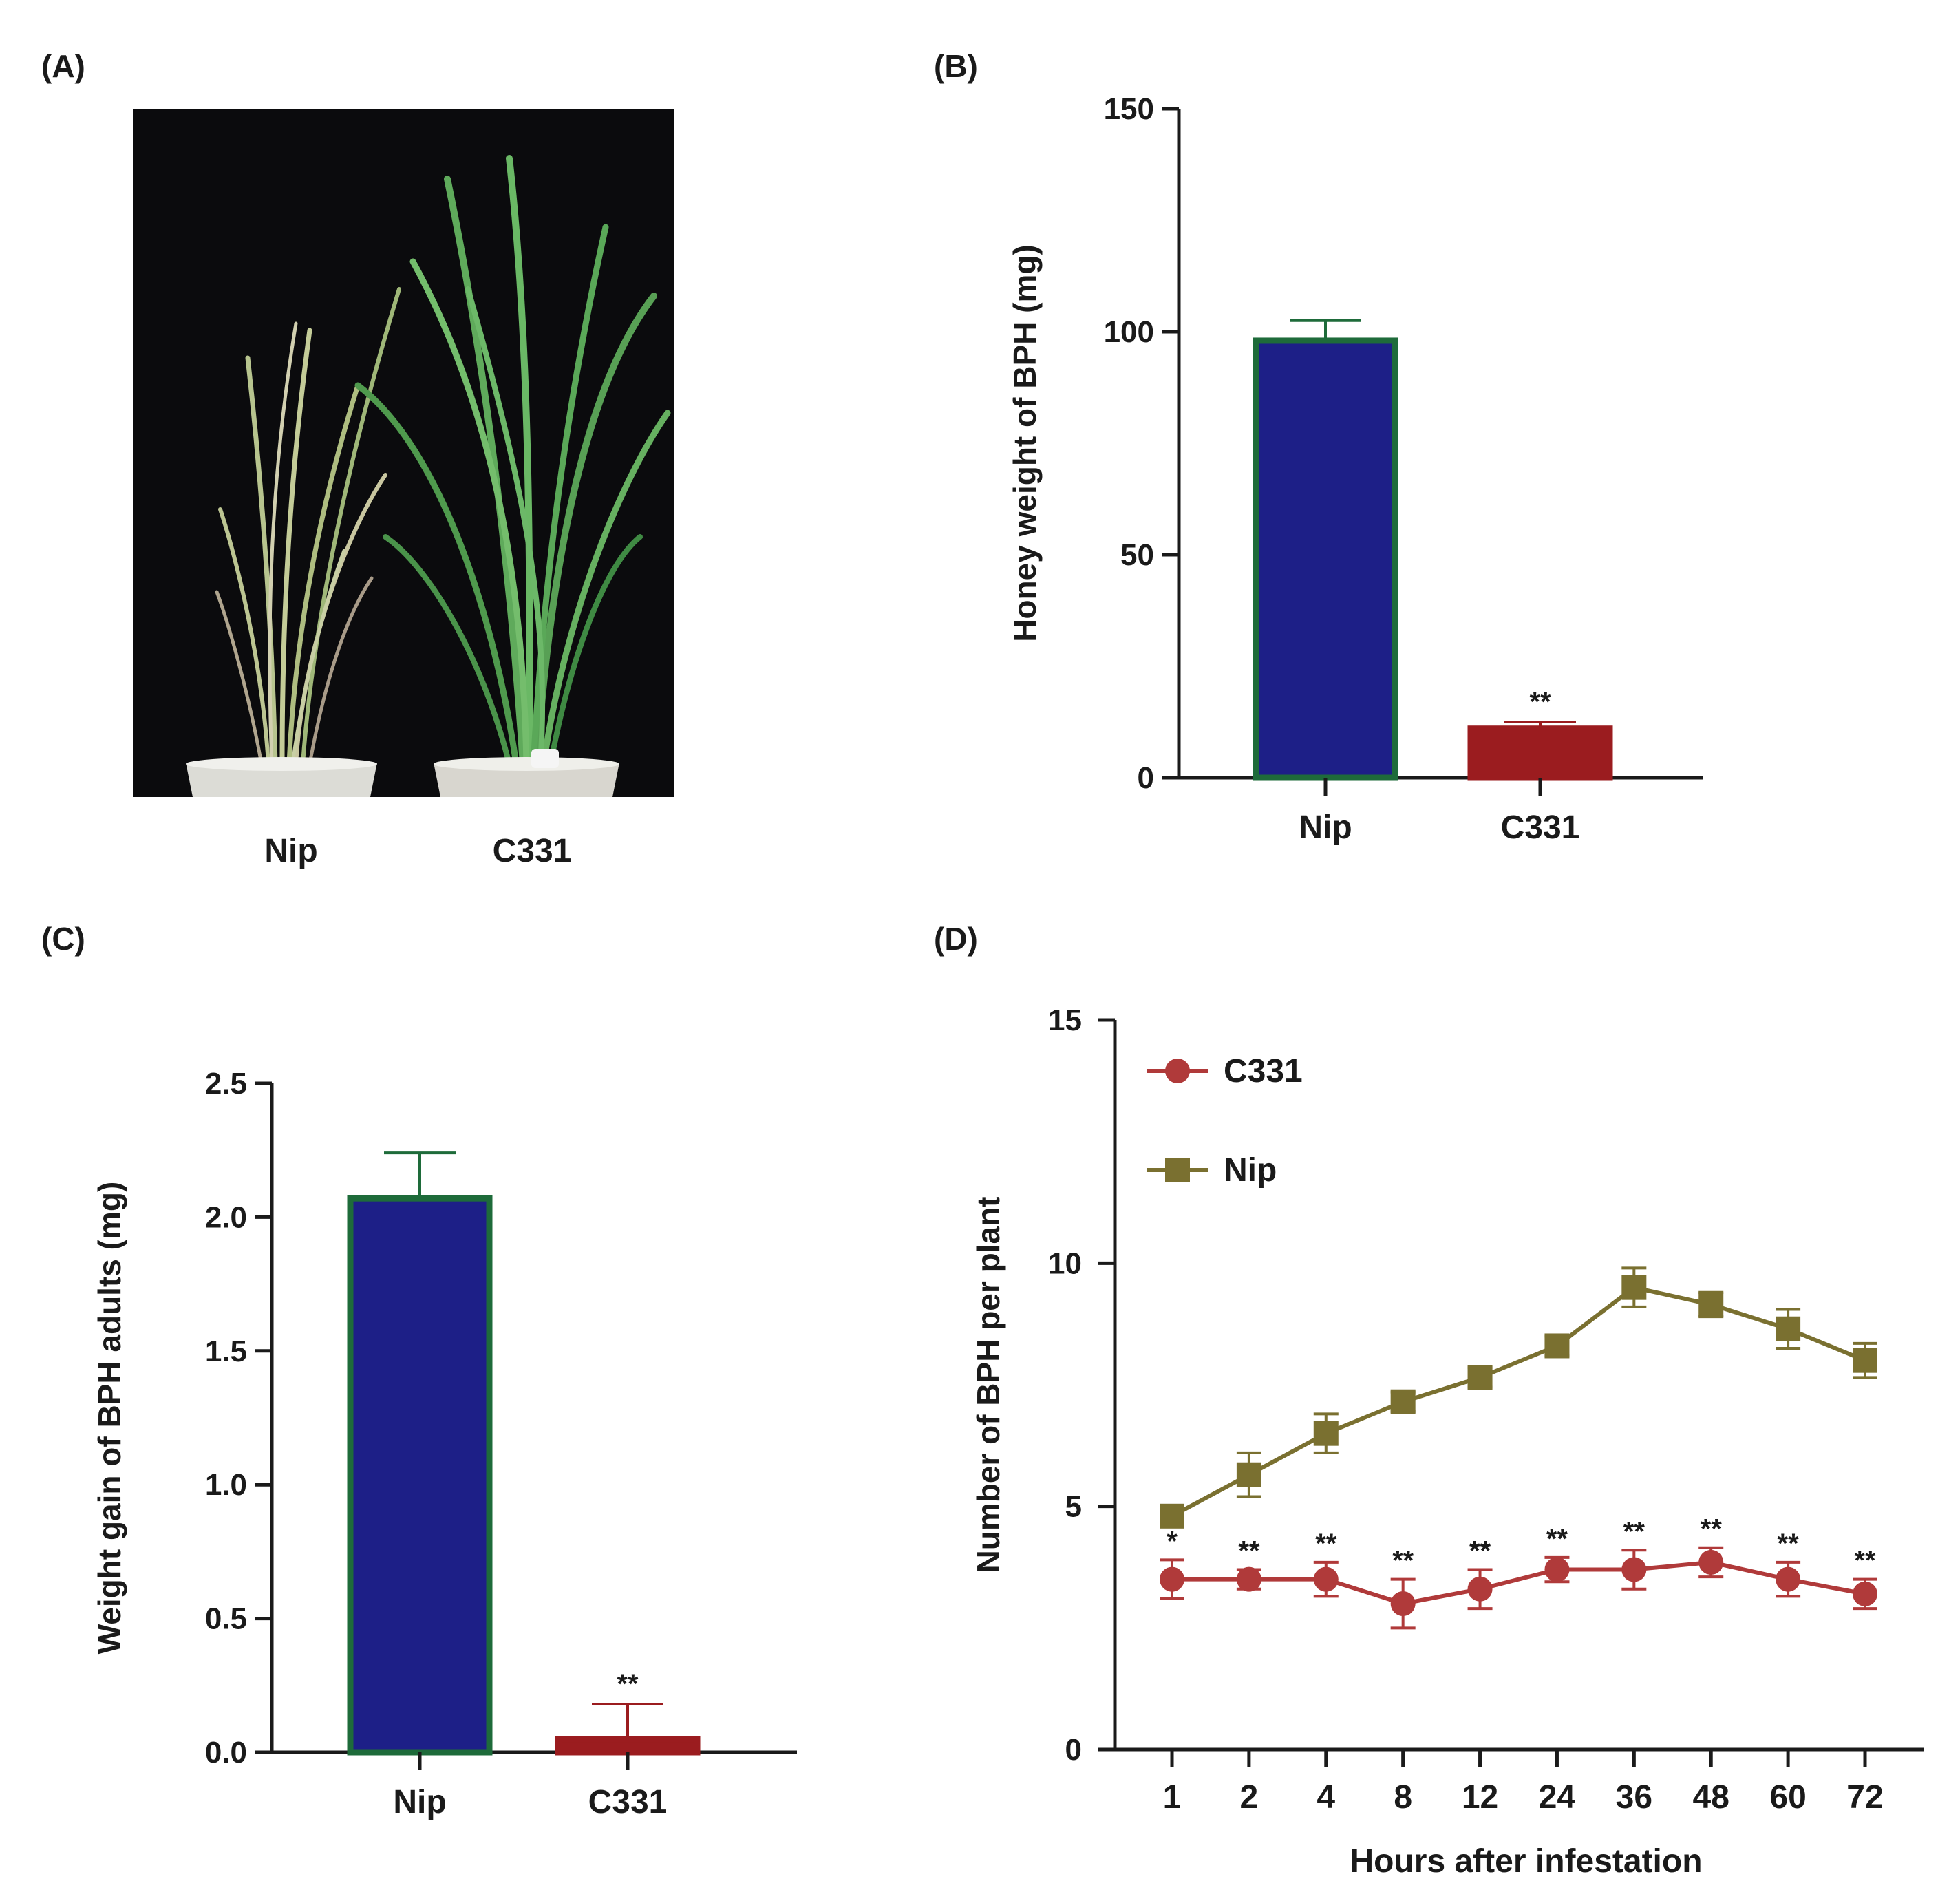  Describe the element at coordinates (403, 453) in the screenshot. I see `rice-plants-photo` at that location.